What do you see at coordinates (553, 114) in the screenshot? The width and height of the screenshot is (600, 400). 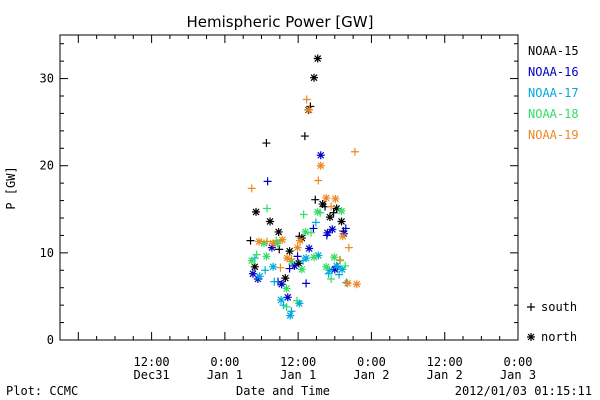 I see `legend-entry: NOAA-18` at bounding box center [553, 114].